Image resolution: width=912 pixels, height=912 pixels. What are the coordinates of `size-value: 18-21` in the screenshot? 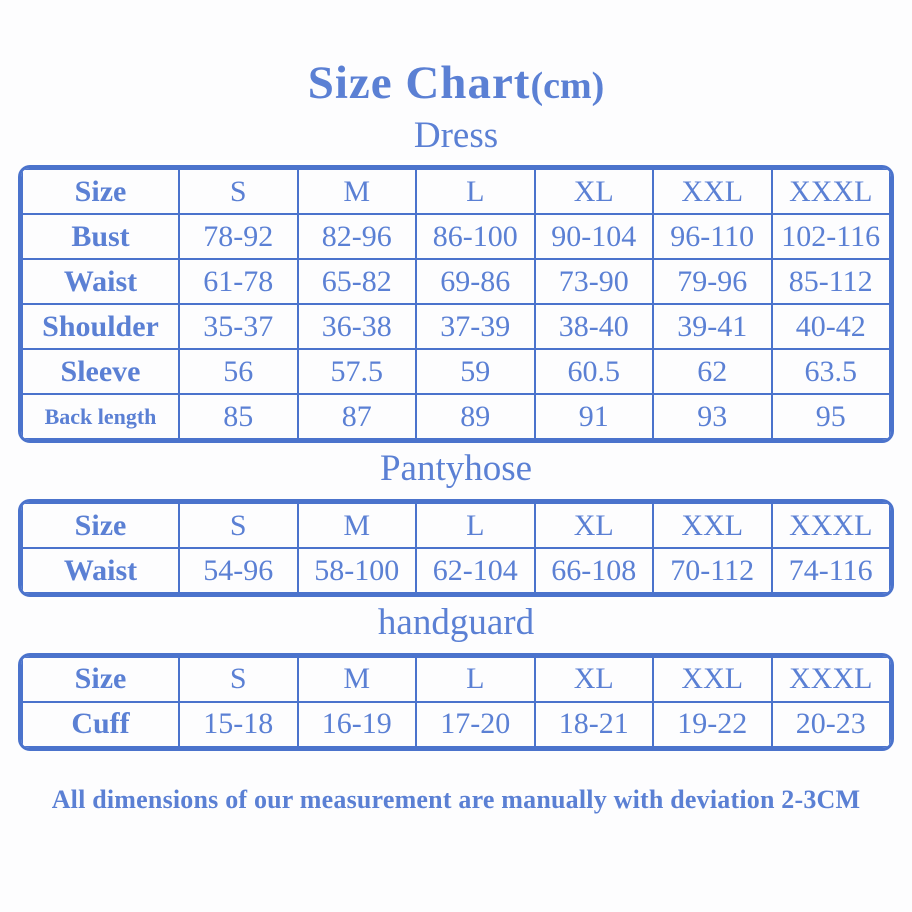 It's located at (593, 724).